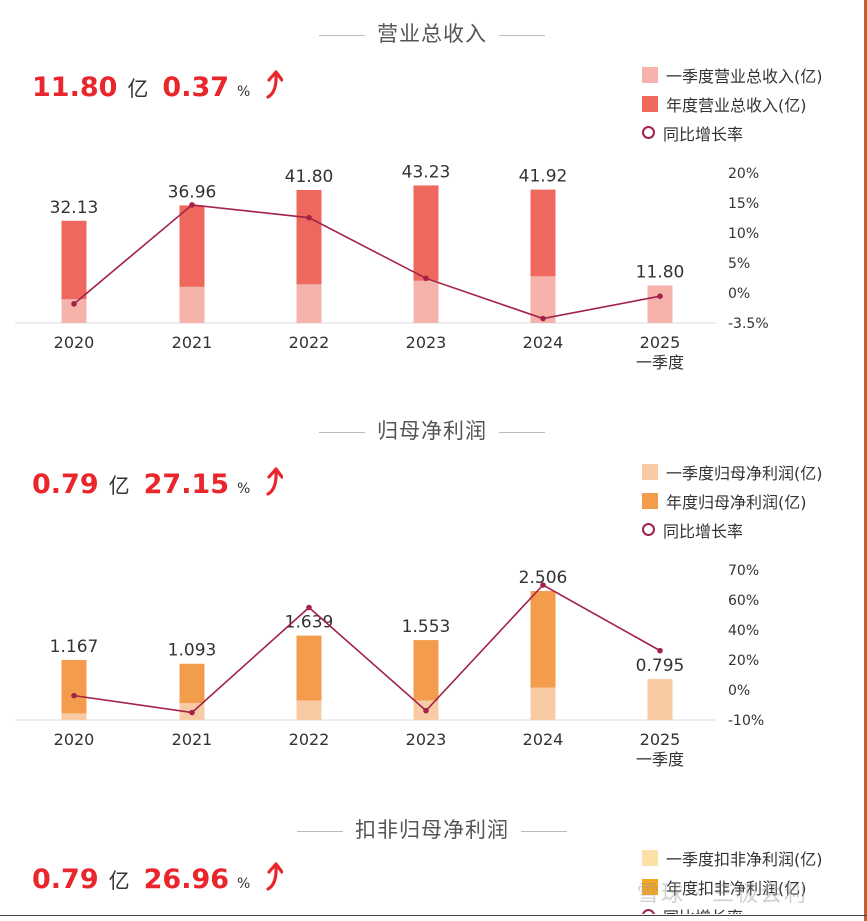 The height and width of the screenshot is (921, 867). What do you see at coordinates (432, 33) in the screenshot?
I see `section-title: 营业总收入` at bounding box center [432, 33].